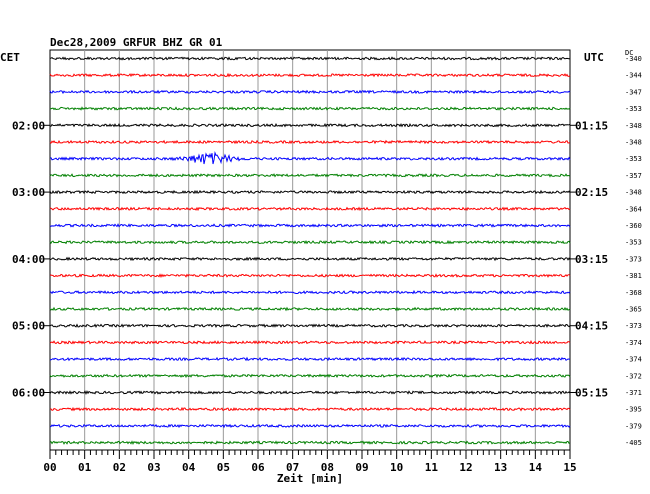 The image size is (650, 494). What do you see at coordinates (310, 462) in the screenshot?
I see `time-axis: 00 01 02 03 04 05 06 07 08 09 10 11 12 13 14 15` at bounding box center [310, 462].